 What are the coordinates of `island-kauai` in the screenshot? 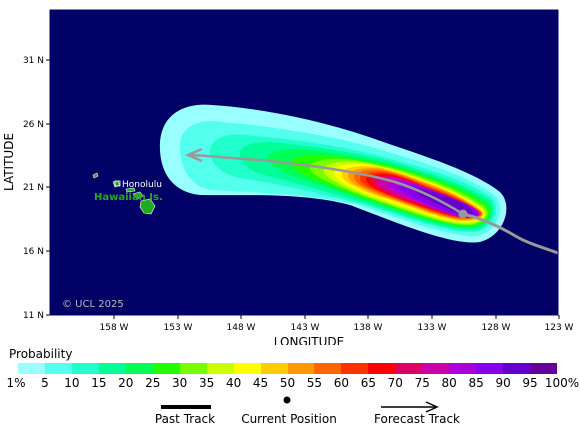 It's located at (95, 175).